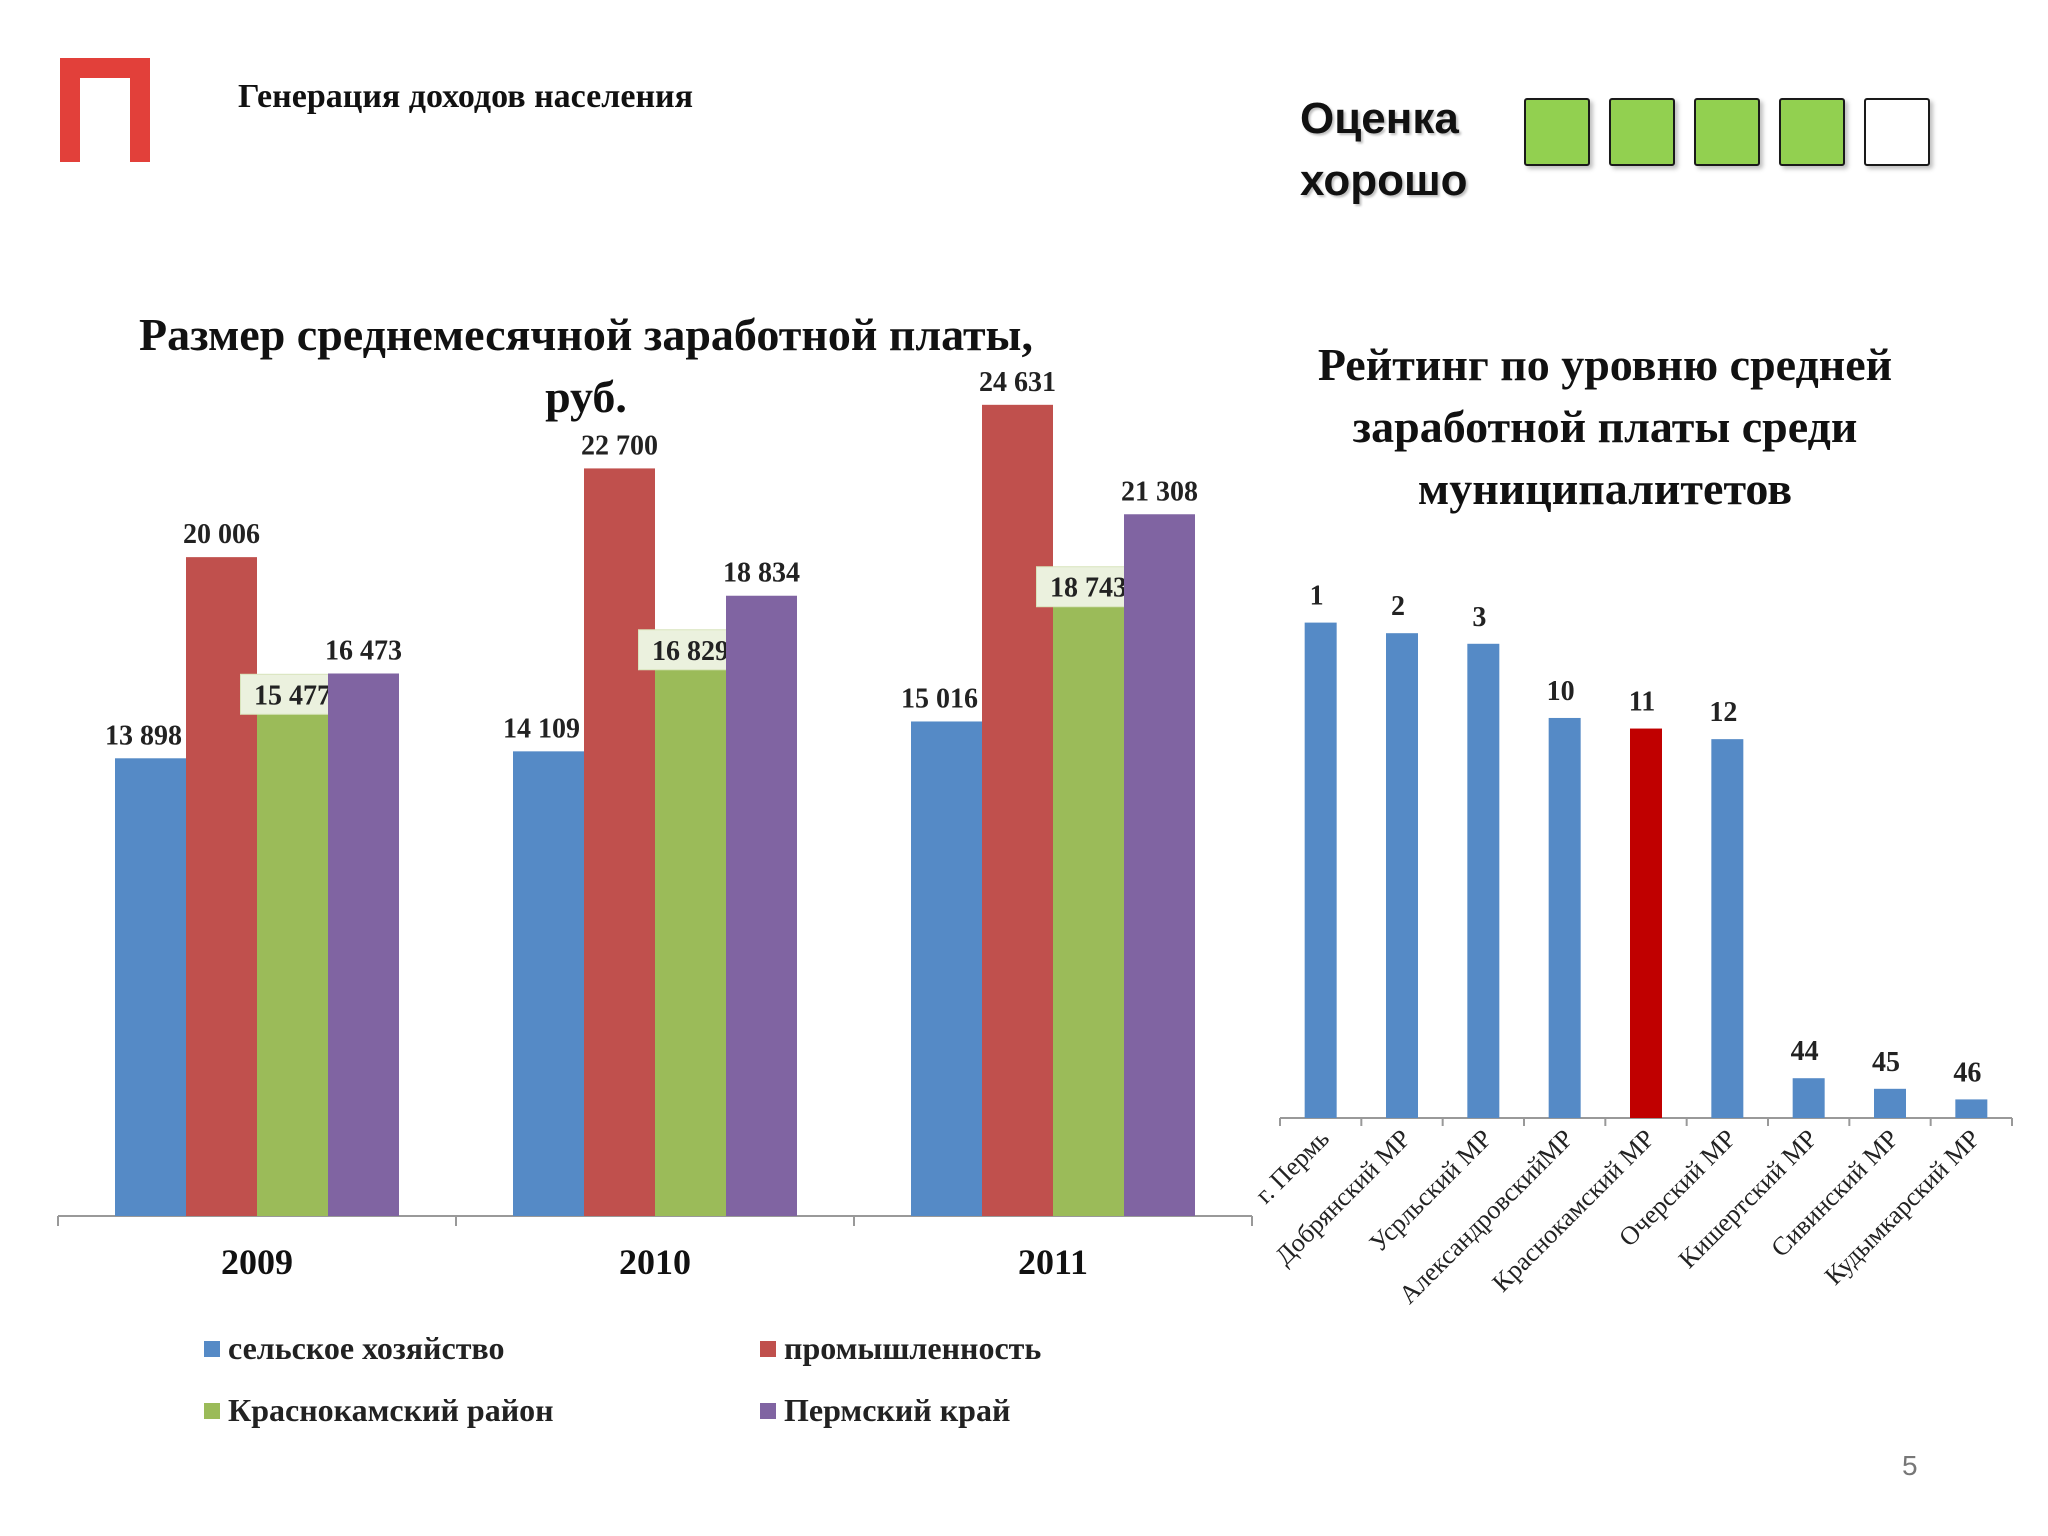 The height and width of the screenshot is (1536, 2048). I want to click on rating-label-line2: хорошо, so click(1384, 180).